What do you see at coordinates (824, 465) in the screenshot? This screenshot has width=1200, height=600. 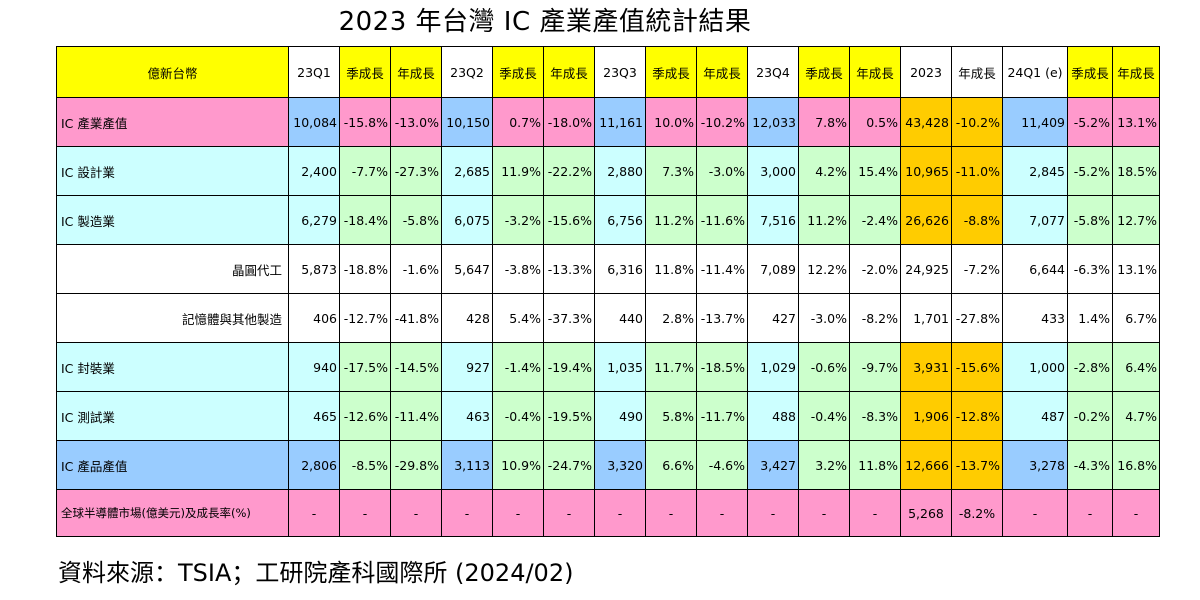 I see `table-cell: 3.2%` at bounding box center [824, 465].